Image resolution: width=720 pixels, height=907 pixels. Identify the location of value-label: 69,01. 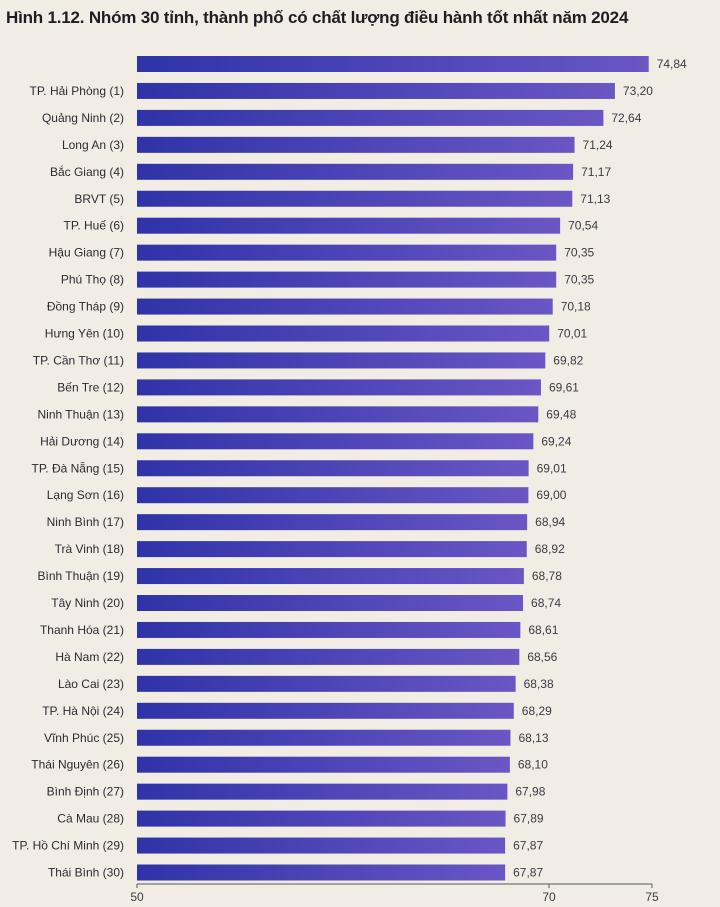
(552, 468).